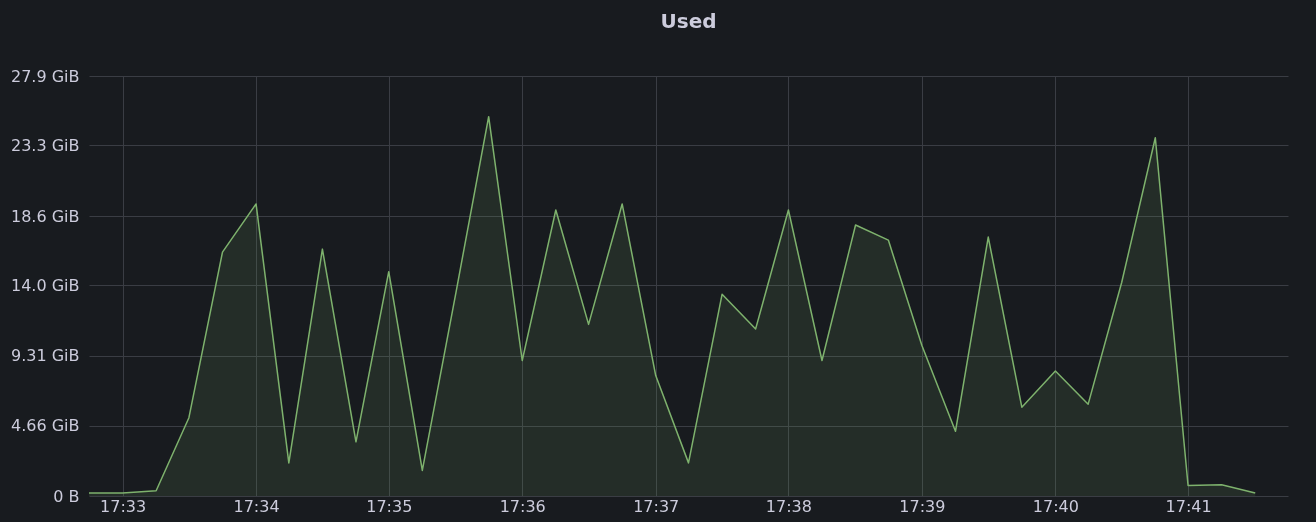 This screenshot has height=522, width=1316. Describe the element at coordinates (45, 145) in the screenshot. I see `y-tick-label: 23.3 GiB` at that location.